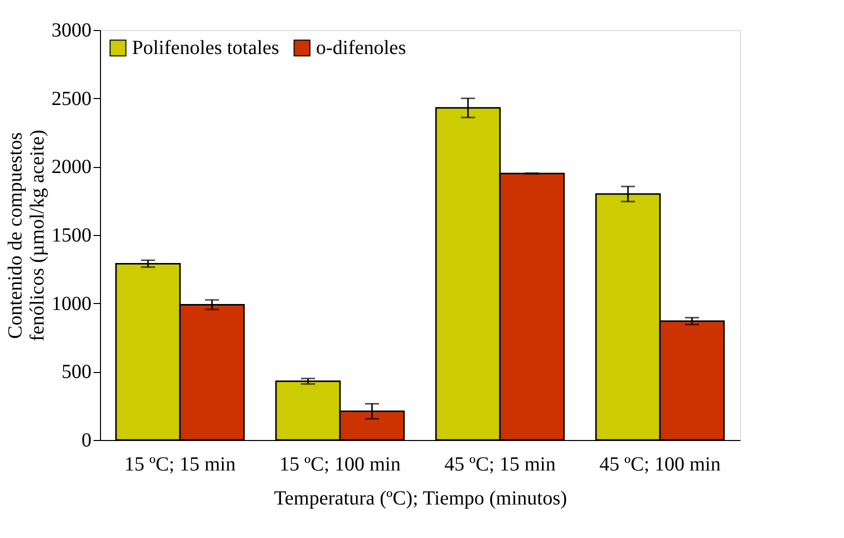 This screenshot has height=538, width=844. I want to click on x-axis-title: Temperatura (ºC); Tiempo (minutos), so click(421, 499).